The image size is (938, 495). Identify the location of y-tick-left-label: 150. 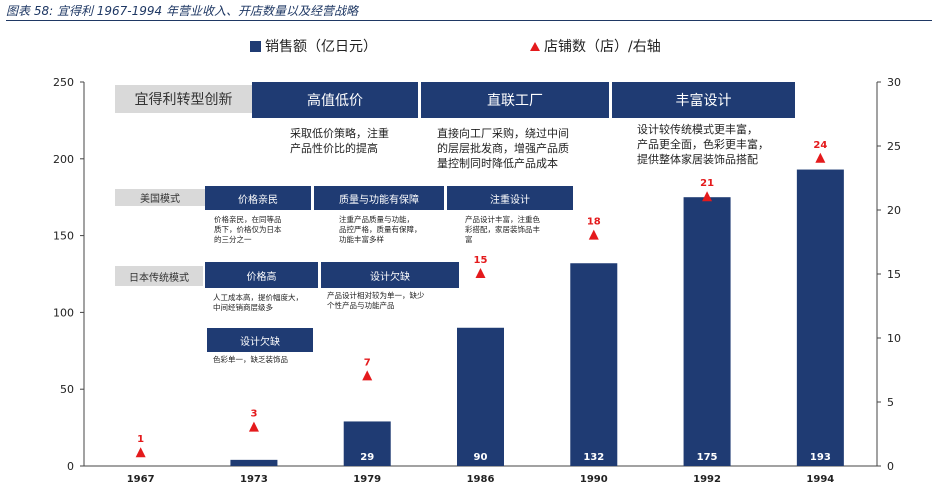
(63, 236).